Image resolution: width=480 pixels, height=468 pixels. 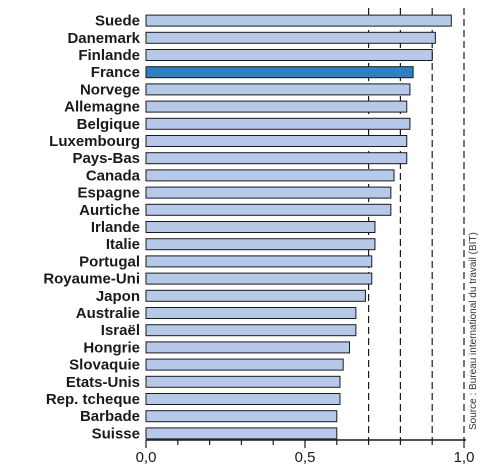 What do you see at coordinates (104, 365) in the screenshot?
I see `category-label-20: Slovaquie` at bounding box center [104, 365].